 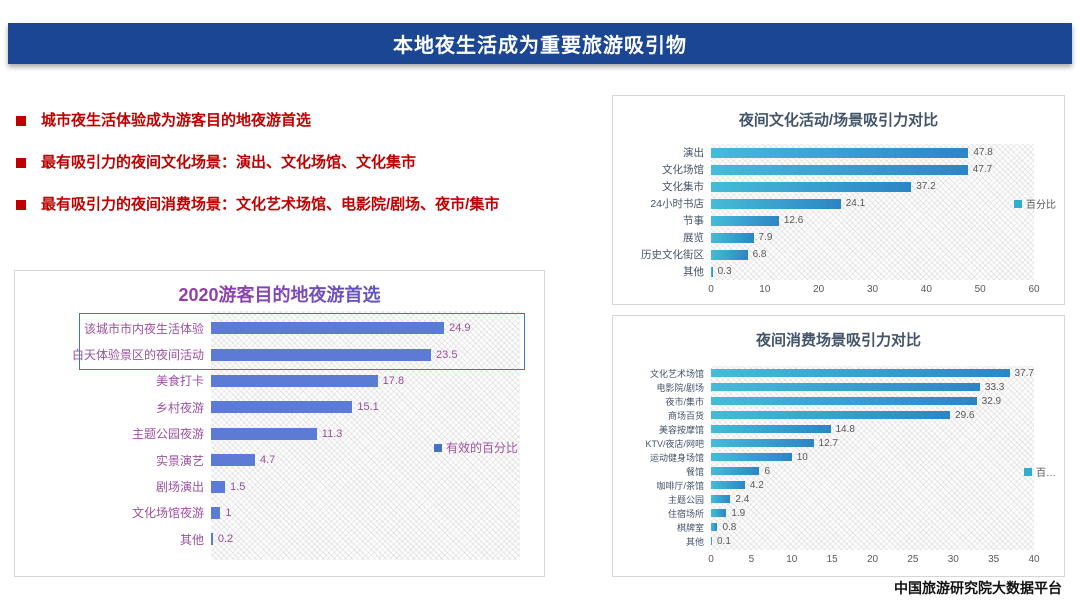 What do you see at coordinates (872, 541) in the screenshot?
I see `bar-track: 0.1` at bounding box center [872, 541].